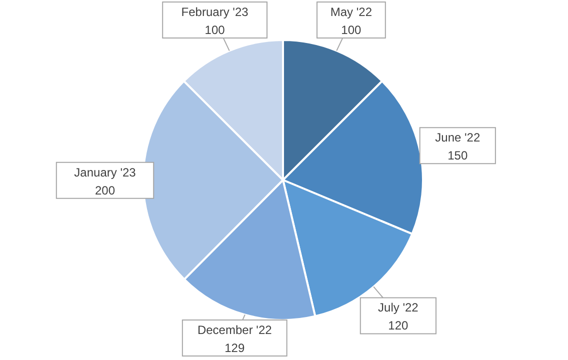  What do you see at coordinates (457, 137) in the screenshot?
I see `slice-label: June '22` at bounding box center [457, 137].